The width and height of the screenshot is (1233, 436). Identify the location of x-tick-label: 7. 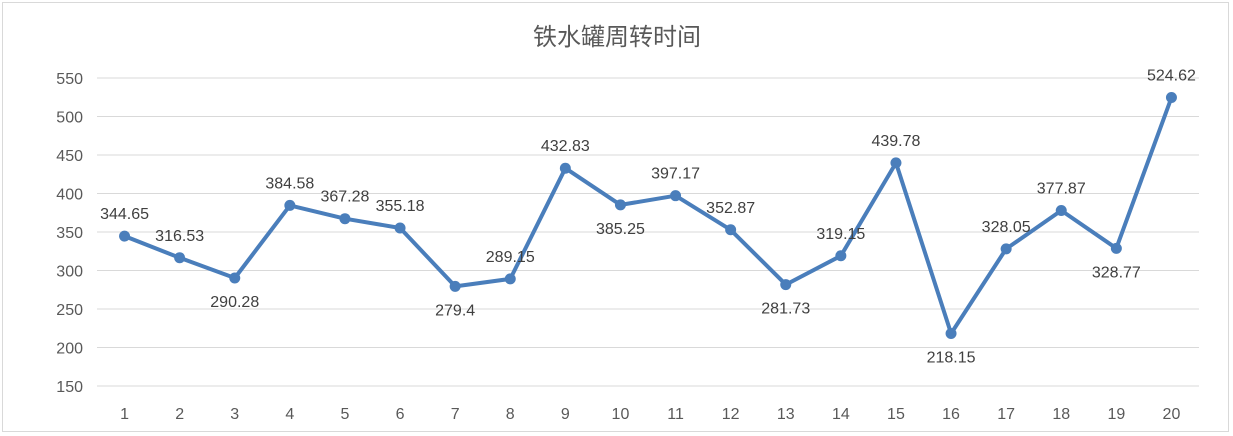
(455, 414).